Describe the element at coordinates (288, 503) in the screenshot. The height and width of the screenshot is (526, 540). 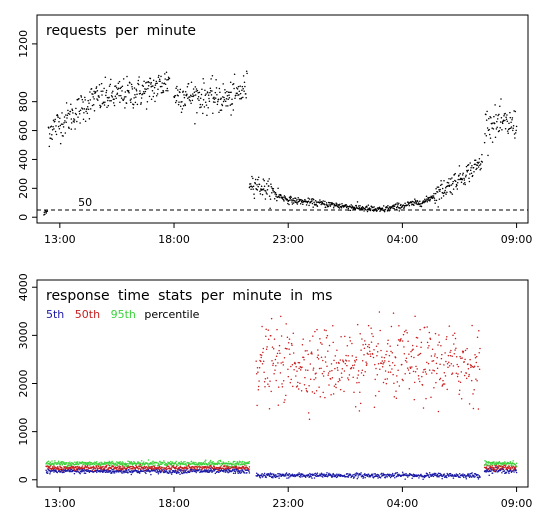
I see `x-tick-label: 23:00` at that location.